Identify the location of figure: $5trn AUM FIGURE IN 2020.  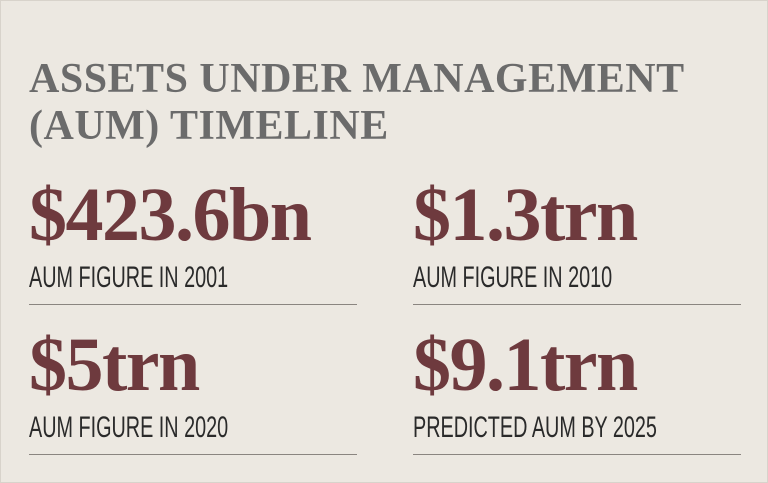
(194, 385).